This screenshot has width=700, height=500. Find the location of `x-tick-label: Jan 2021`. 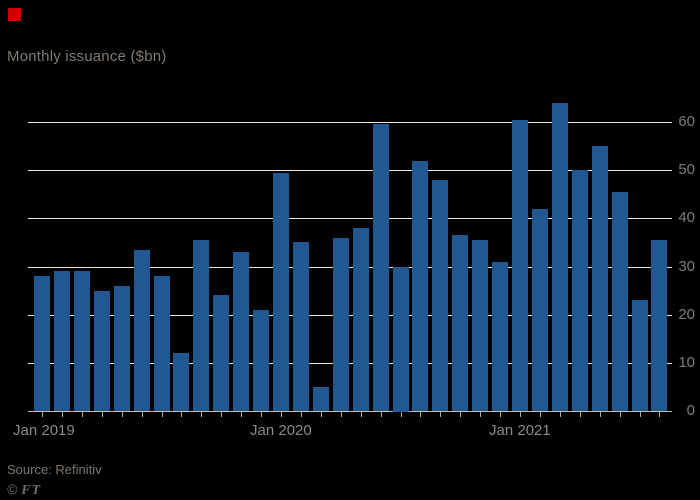

x-tick-label: Jan 2021 is located at coordinates (520, 430).